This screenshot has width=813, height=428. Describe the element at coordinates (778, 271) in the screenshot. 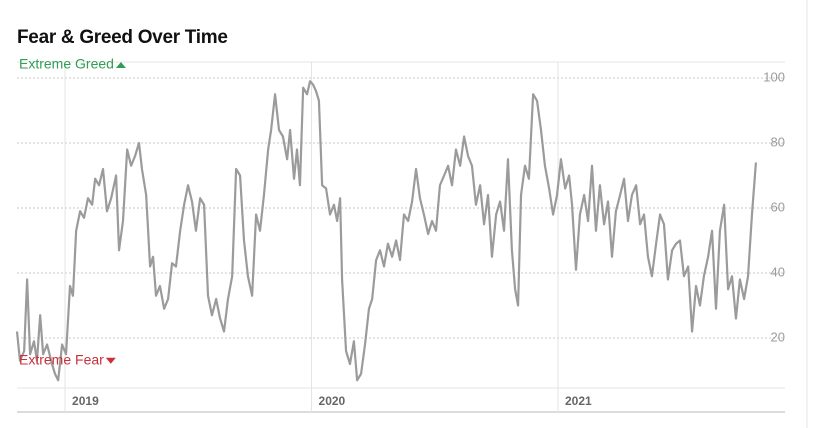

I see `y-tick-label: 40` at that location.